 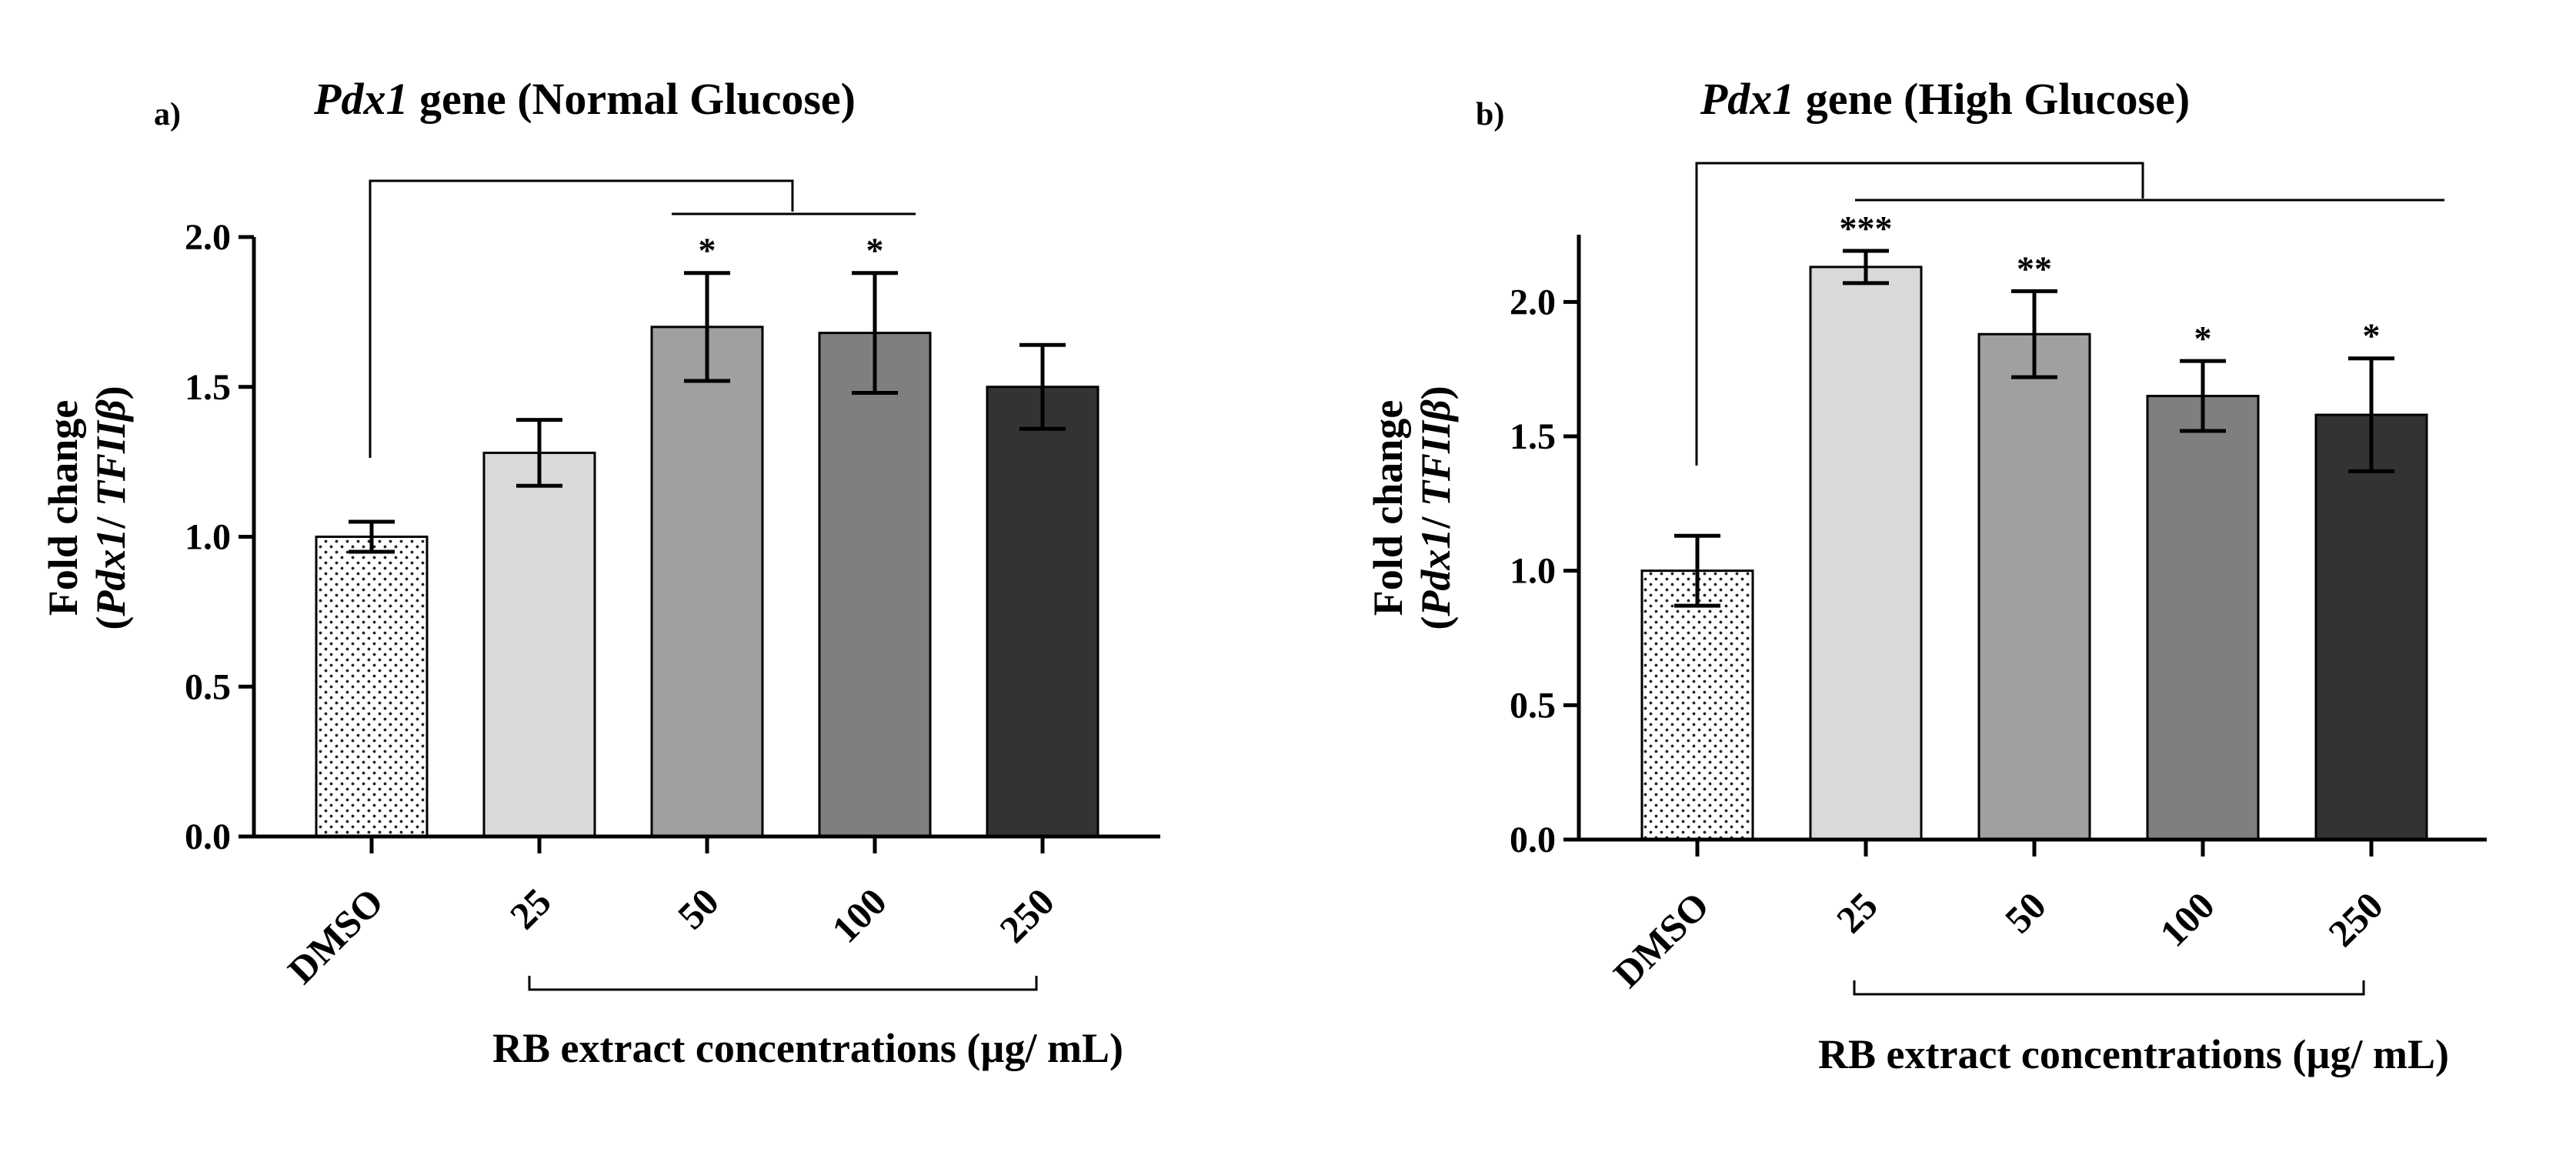 I want to click on panel-b-significance-mark: **, so click(x=2034, y=268).